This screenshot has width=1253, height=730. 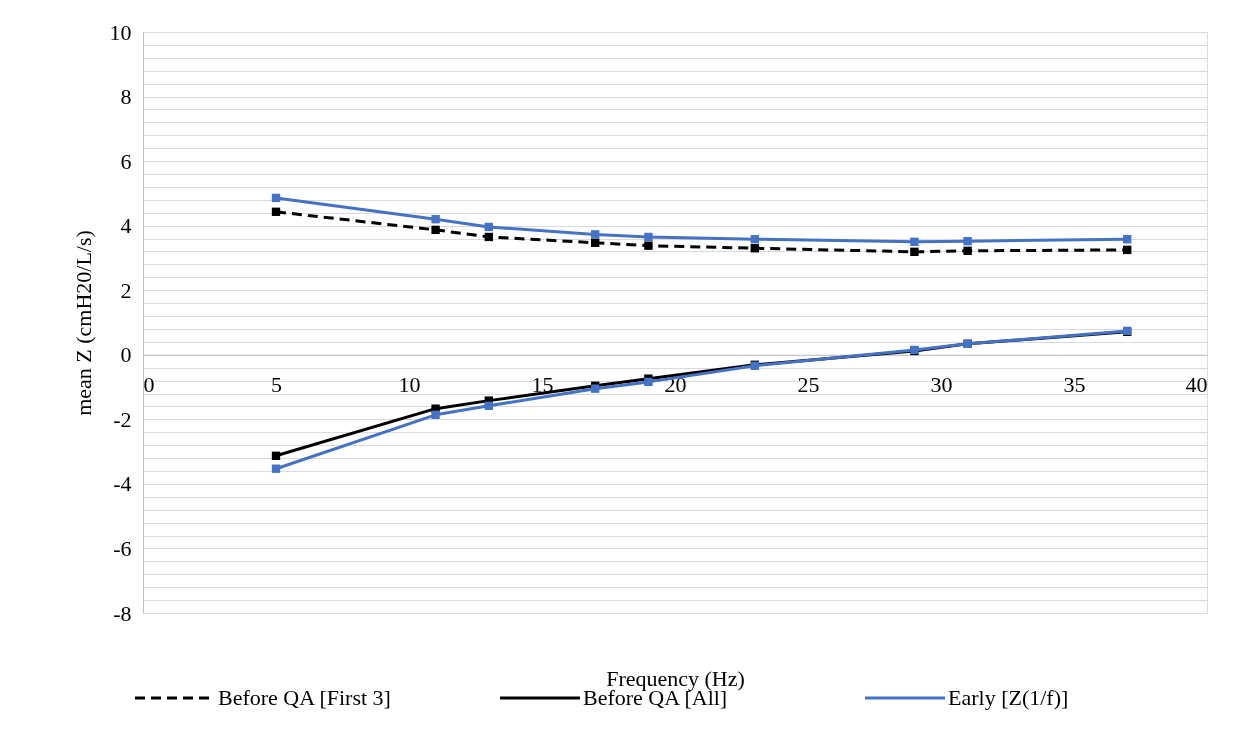 What do you see at coordinates (126, 290) in the screenshot?
I see `y-tick-label: 2` at bounding box center [126, 290].